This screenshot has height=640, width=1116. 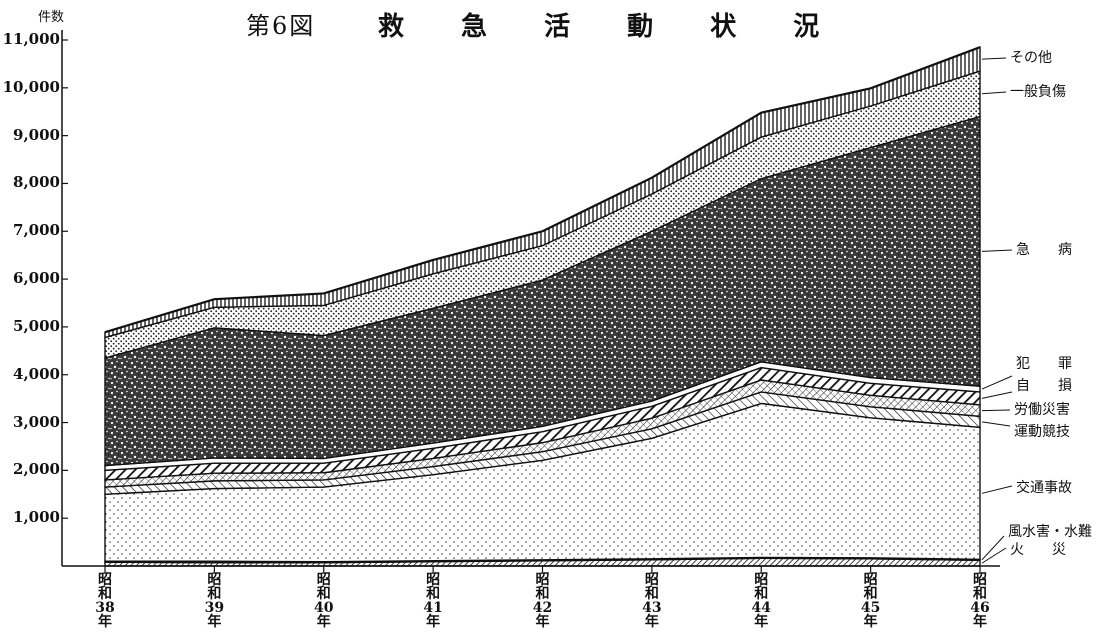 I want to click on x-tick-label-part: 46, so click(x=980, y=608).